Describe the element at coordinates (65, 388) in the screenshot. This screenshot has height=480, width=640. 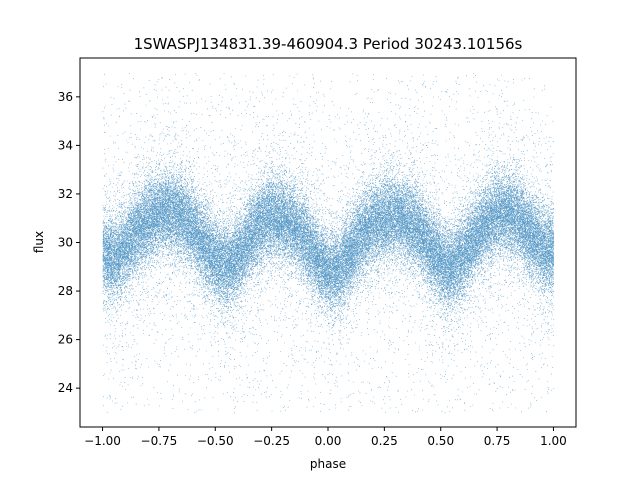
I see `y-tick-label: 24` at that location.